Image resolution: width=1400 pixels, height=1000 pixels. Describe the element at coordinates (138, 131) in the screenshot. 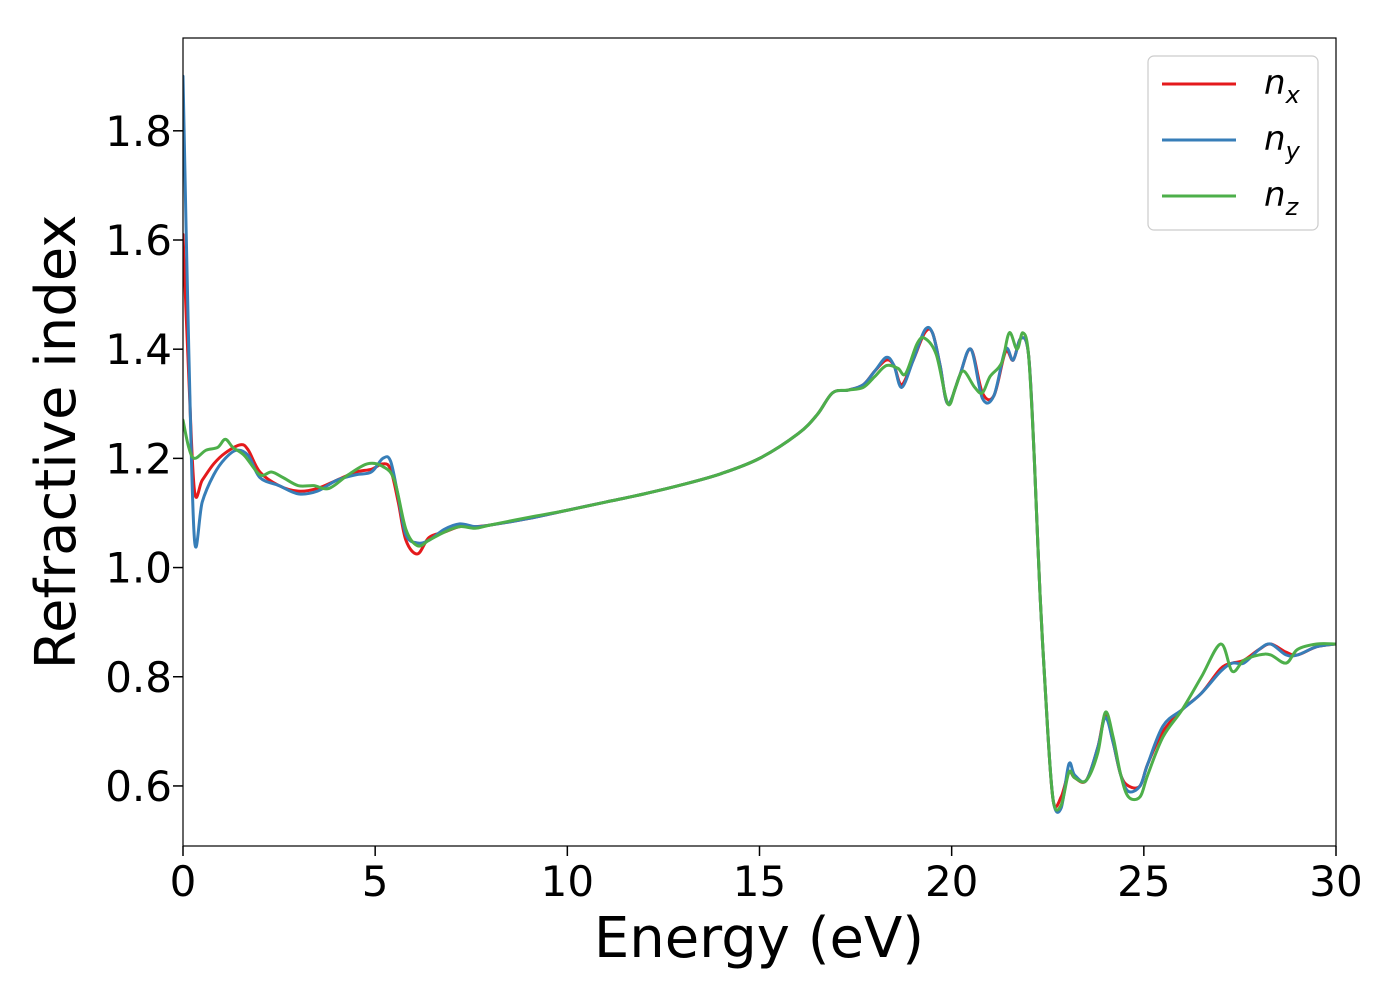

I see `y-tick-label: 1.8` at that location.